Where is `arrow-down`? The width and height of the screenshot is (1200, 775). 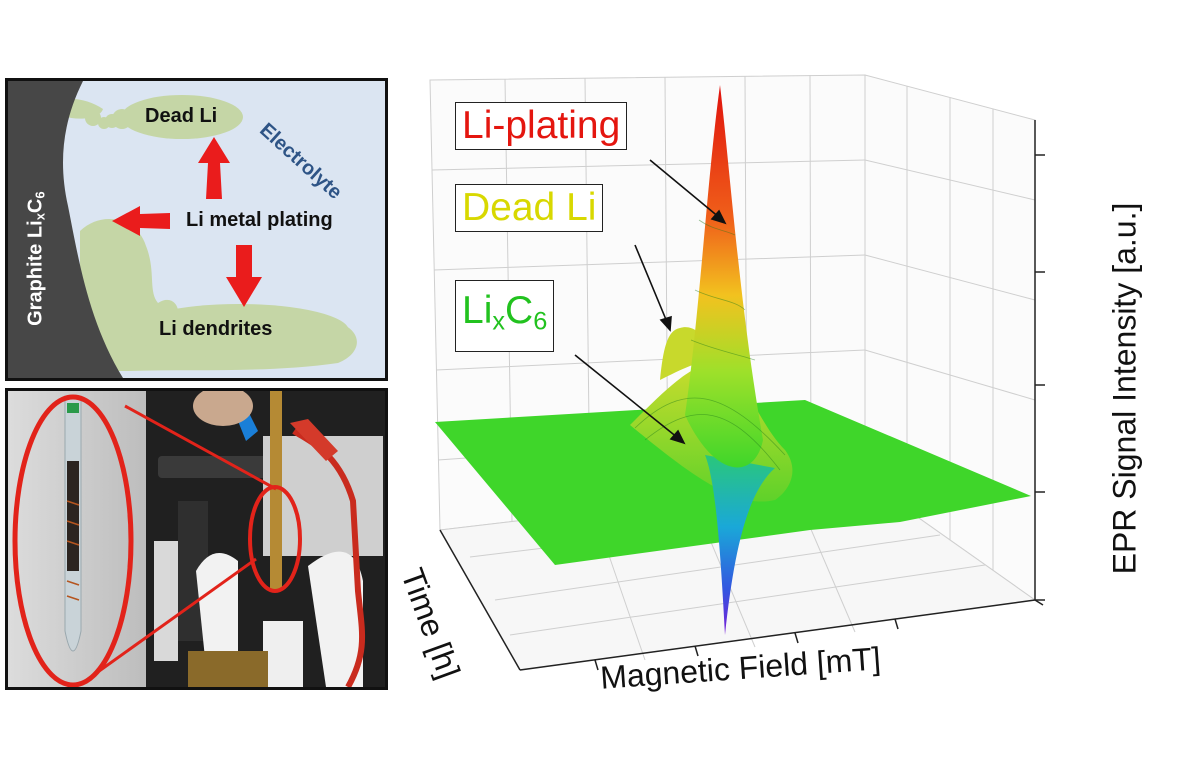 arrow-down is located at coordinates (244, 276).